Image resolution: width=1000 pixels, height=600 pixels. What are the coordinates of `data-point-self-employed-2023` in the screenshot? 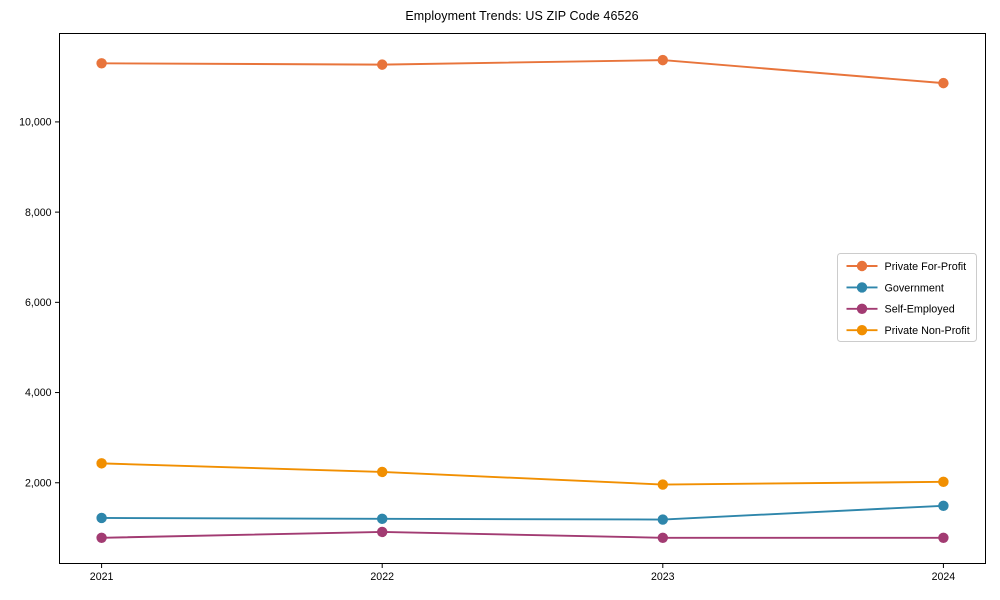 It's located at (663, 537).